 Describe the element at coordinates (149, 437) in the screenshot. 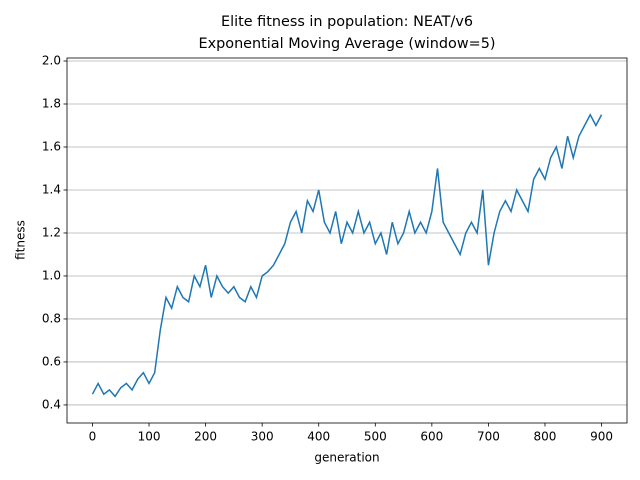

I see `x-tick-label: 100` at that location.